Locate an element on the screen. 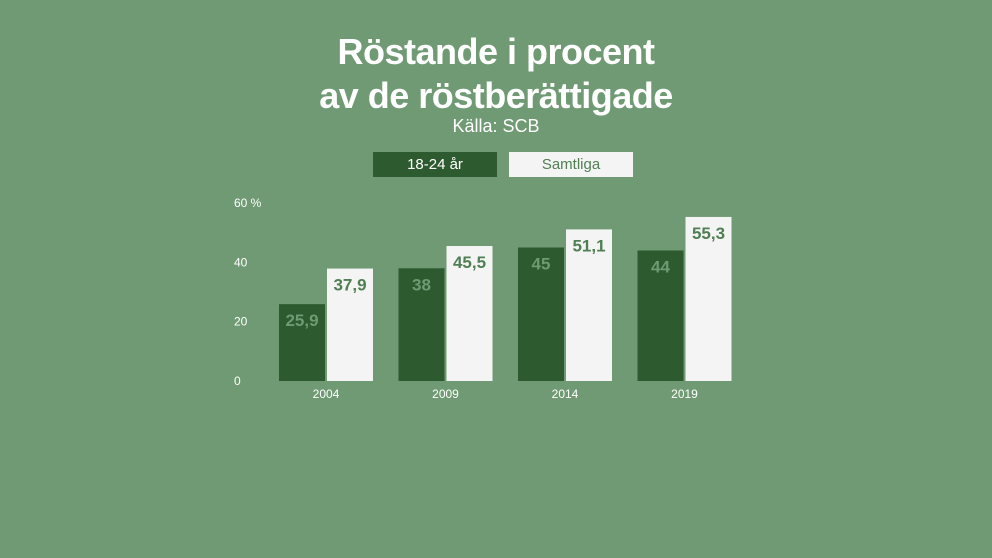 This screenshot has width=992, height=558. title-line-2: av de röstberättigade is located at coordinates (496, 95).